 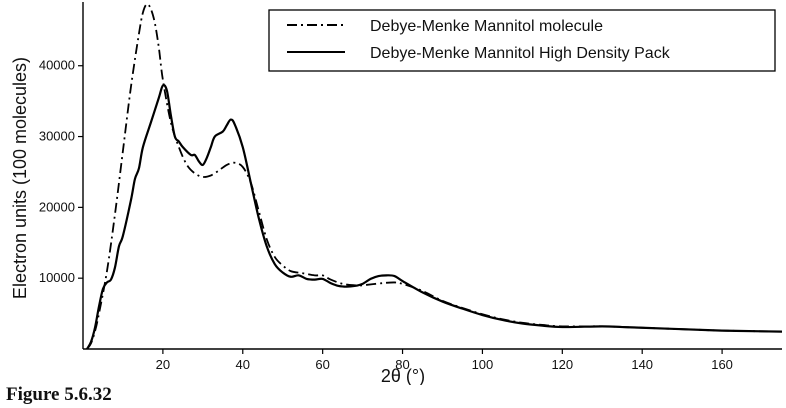 I want to click on y-tick-label: 20000, so click(x=57, y=206).